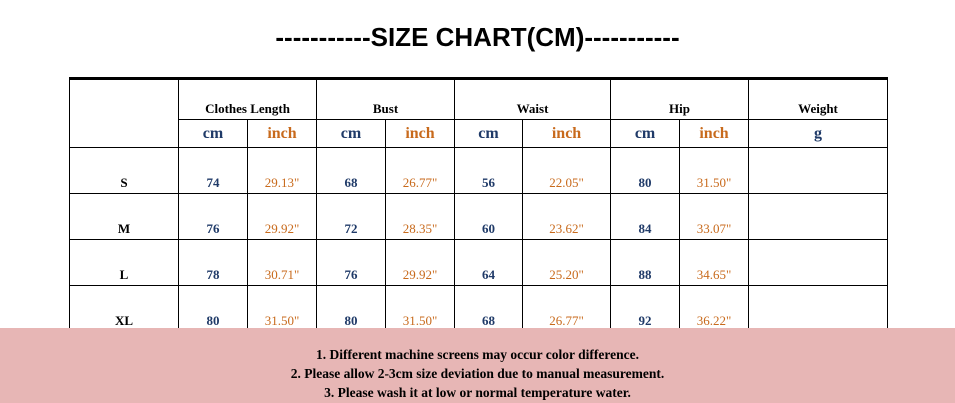  Describe the element at coordinates (533, 99) in the screenshot. I see `group-header: Waist` at that location.